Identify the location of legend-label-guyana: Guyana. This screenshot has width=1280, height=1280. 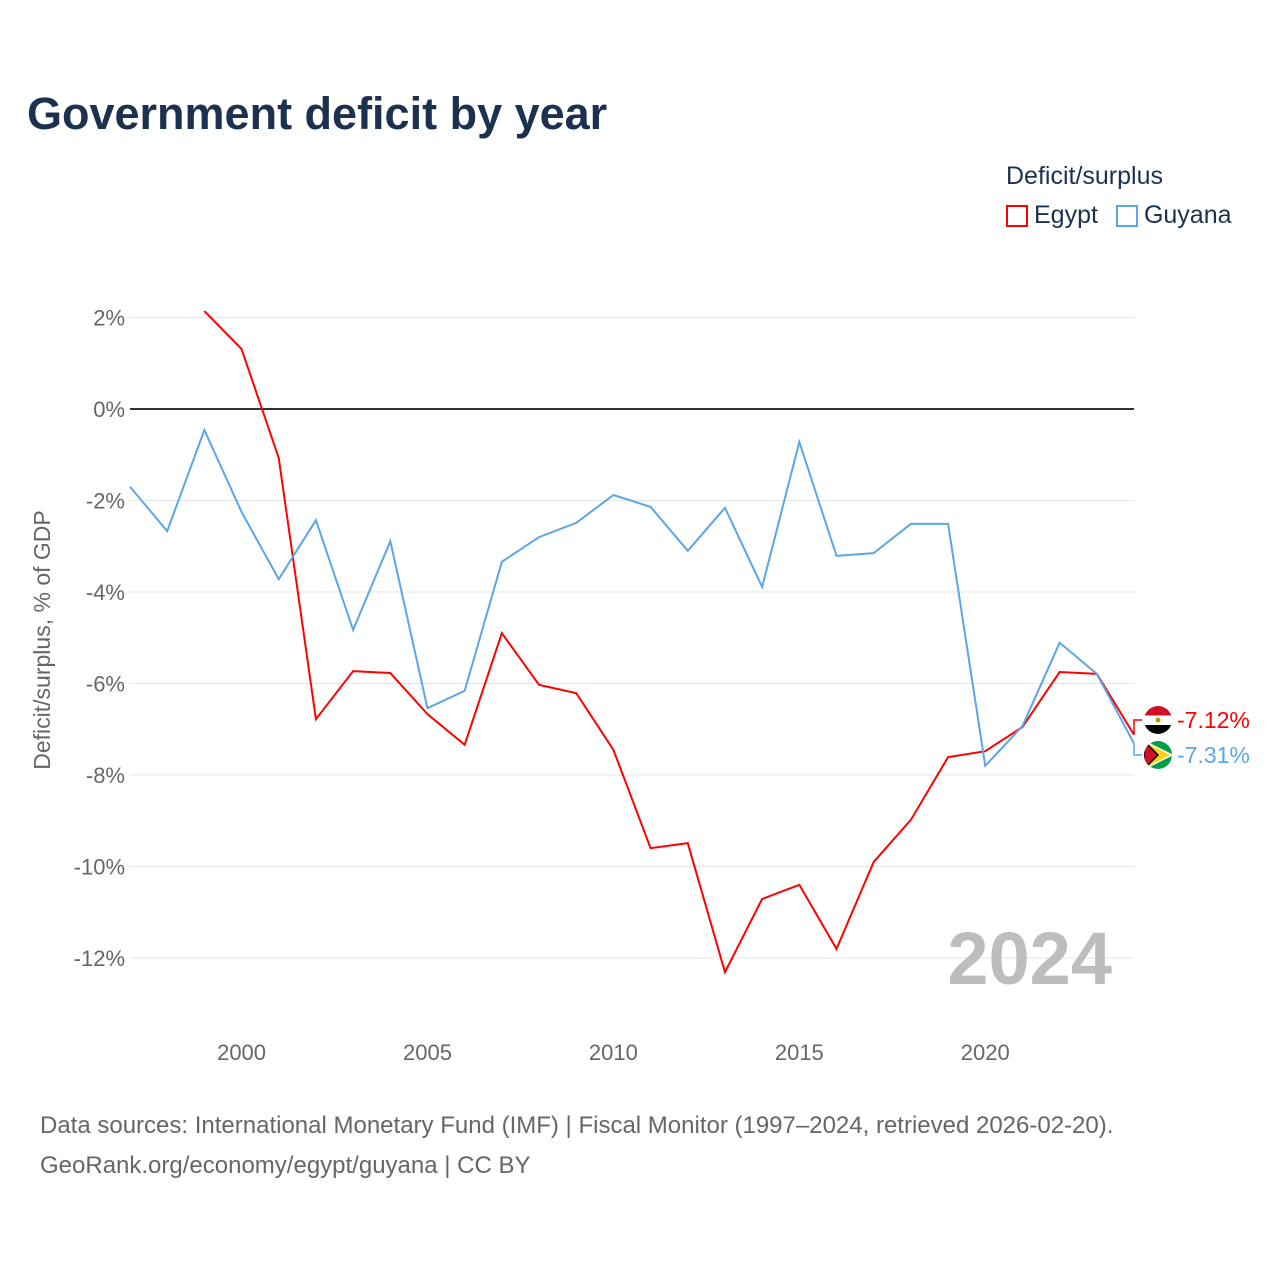
(1187, 215).